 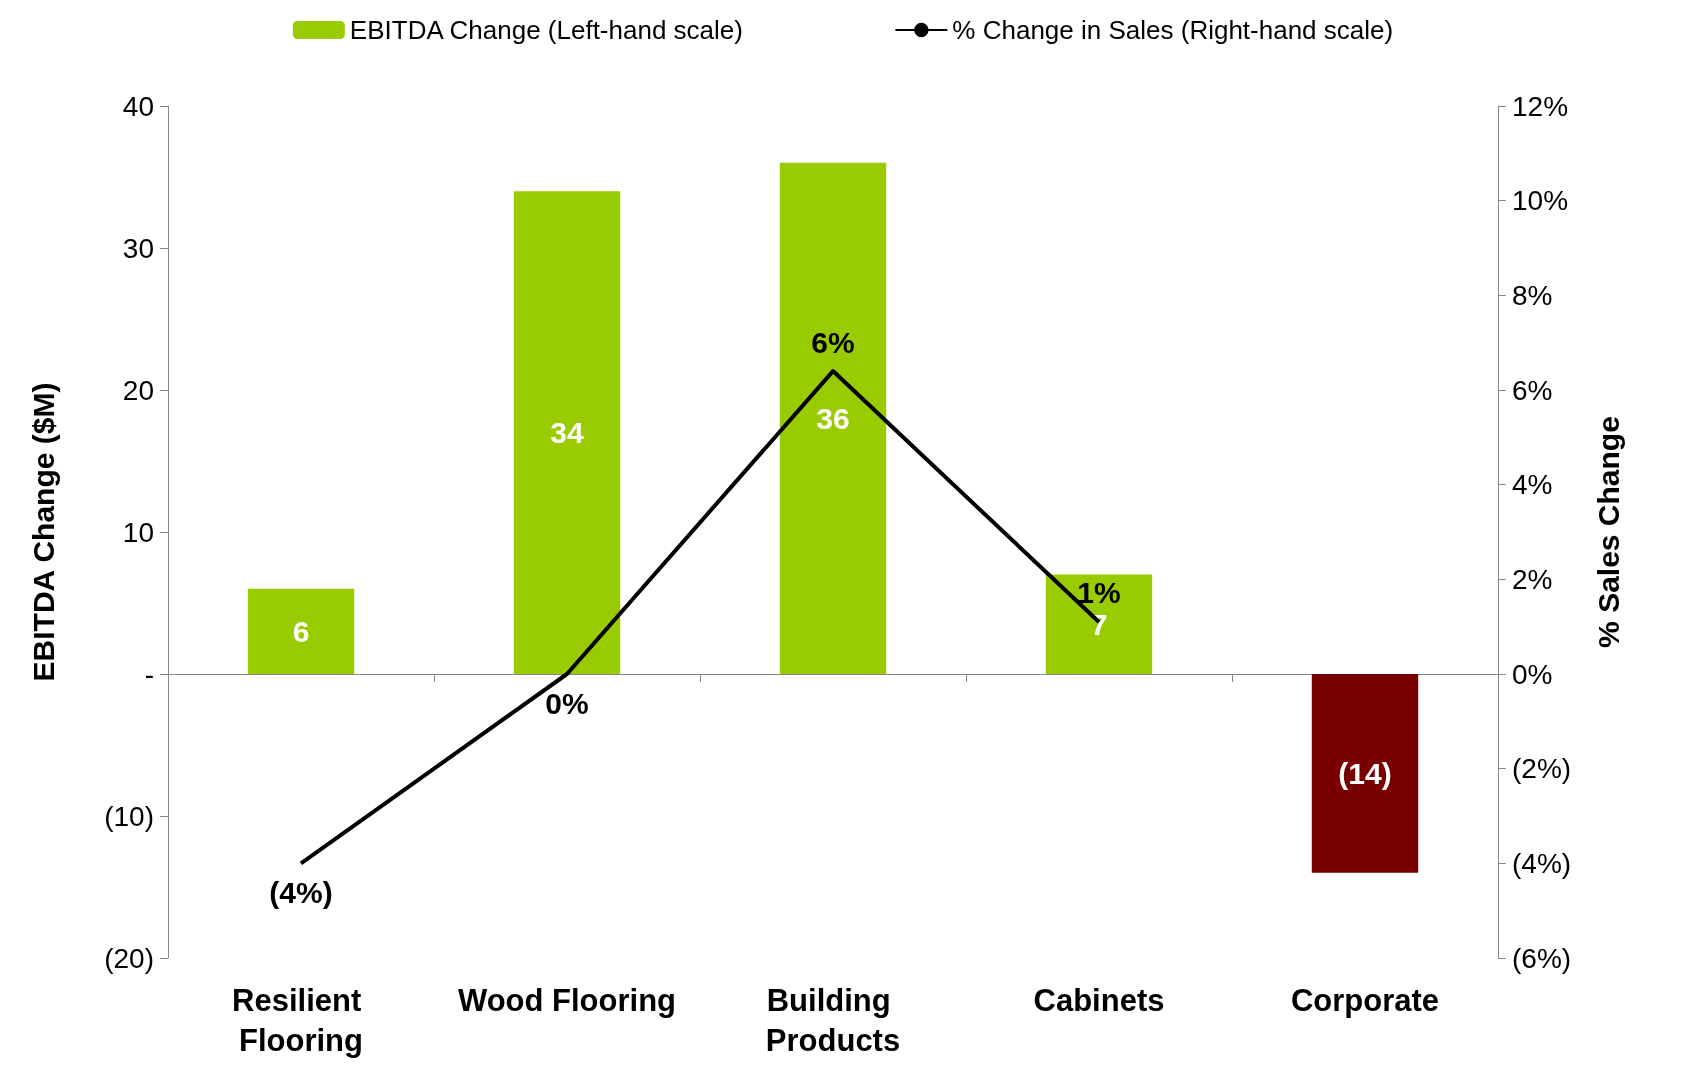 What do you see at coordinates (546, 30) in the screenshot?
I see `legend-label: EBITDA Change (Left-hand scale)` at bounding box center [546, 30].